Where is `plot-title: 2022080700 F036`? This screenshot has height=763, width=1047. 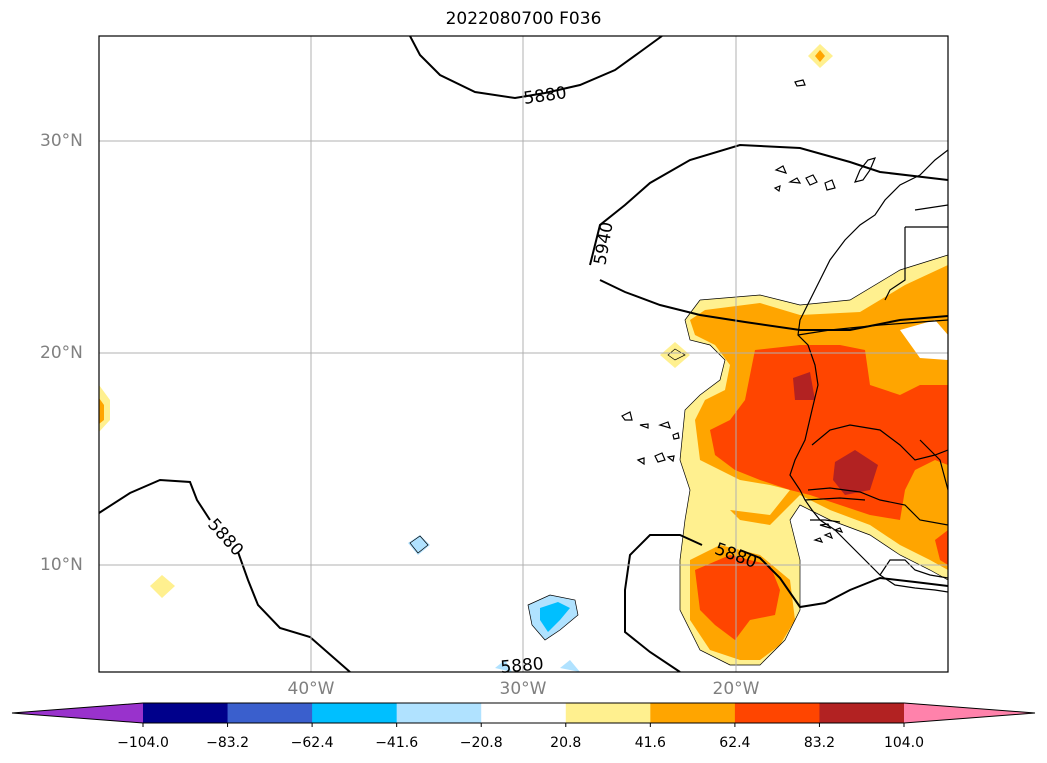 plot-title: 2022080700 F036 is located at coordinates (523, 19).